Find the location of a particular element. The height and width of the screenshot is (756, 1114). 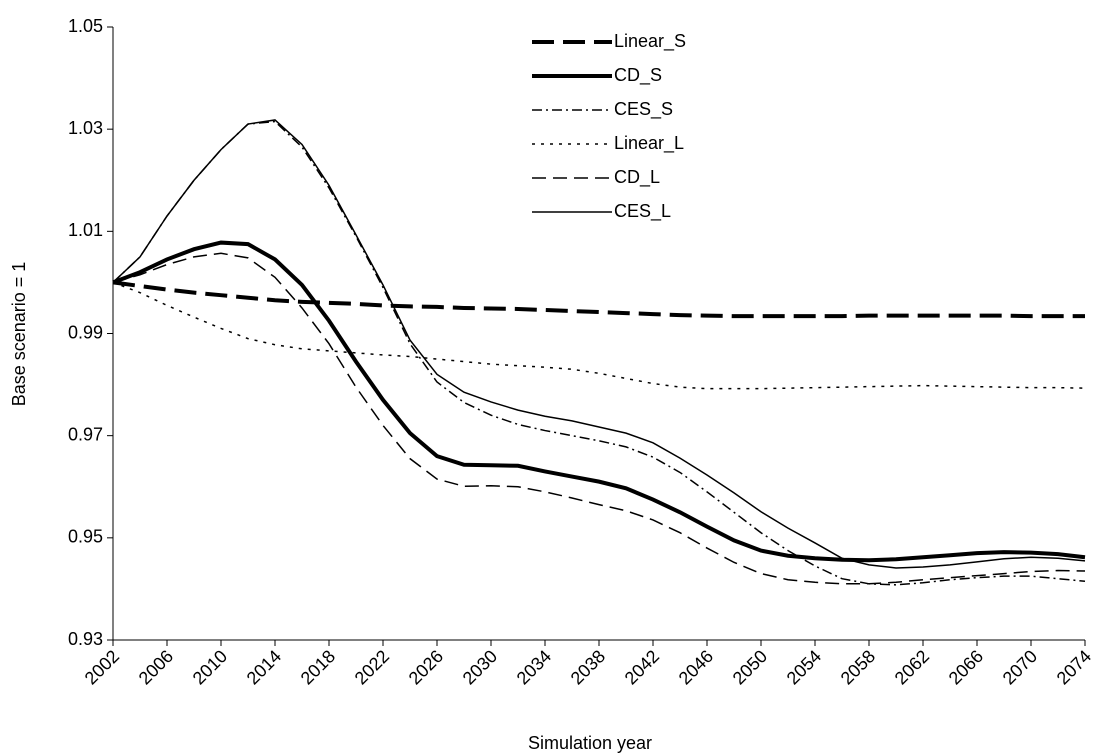

x-axis-label: Simulation year is located at coordinates (590, 743).